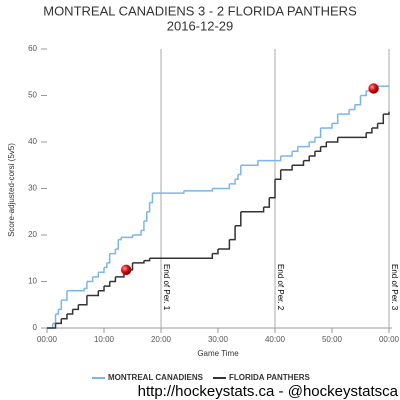 The image size is (400, 400). What do you see at coordinates (32, 234) in the screenshot?
I see `y-tick-label: 20` at bounding box center [32, 234].